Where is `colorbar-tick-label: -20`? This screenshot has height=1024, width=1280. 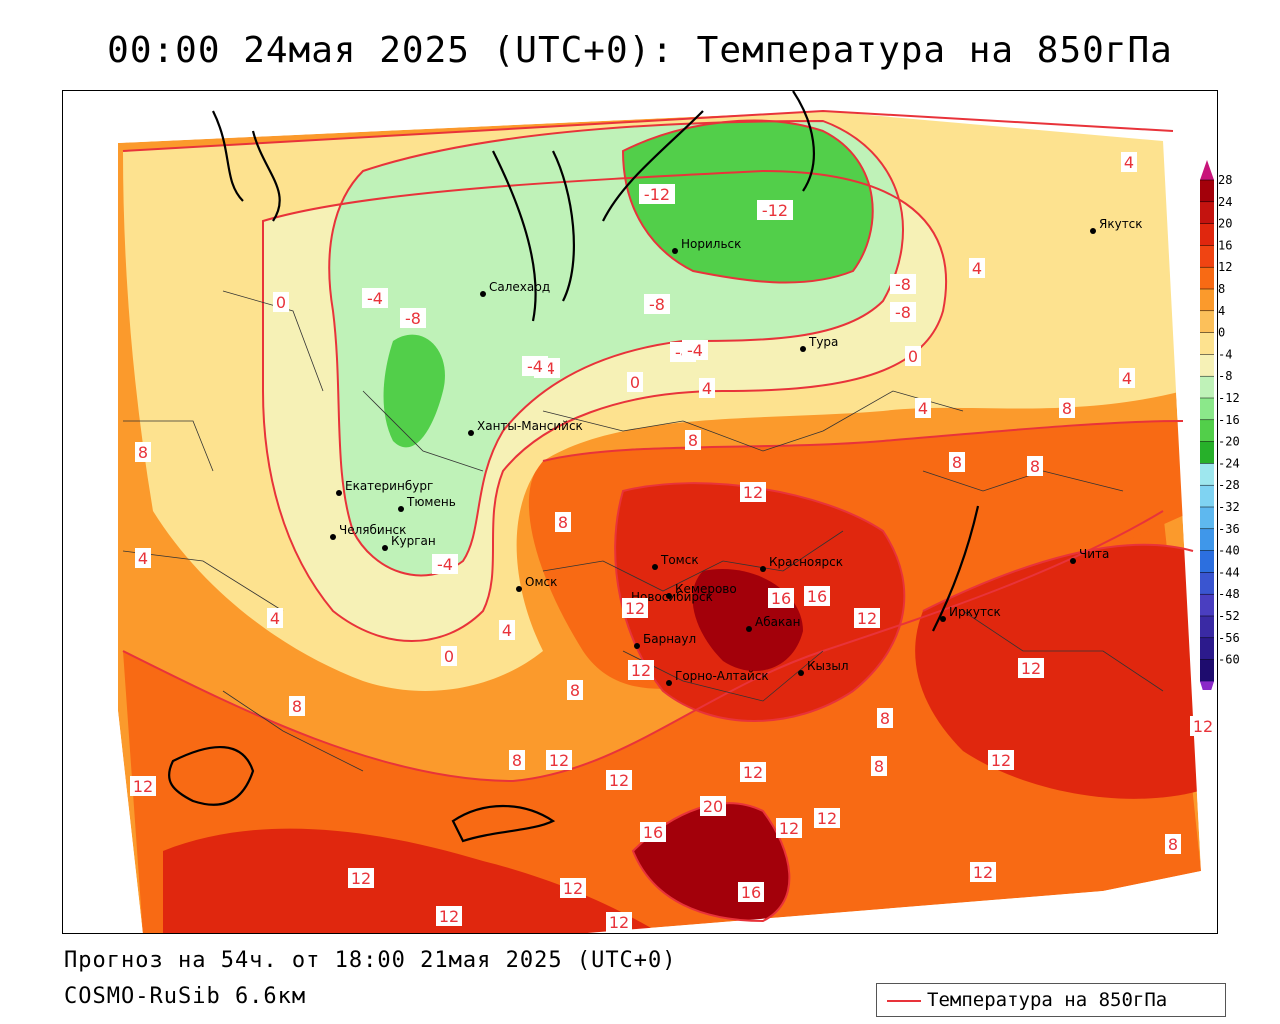
colorbar-tick-label: -20 is located at coordinates (1229, 442).